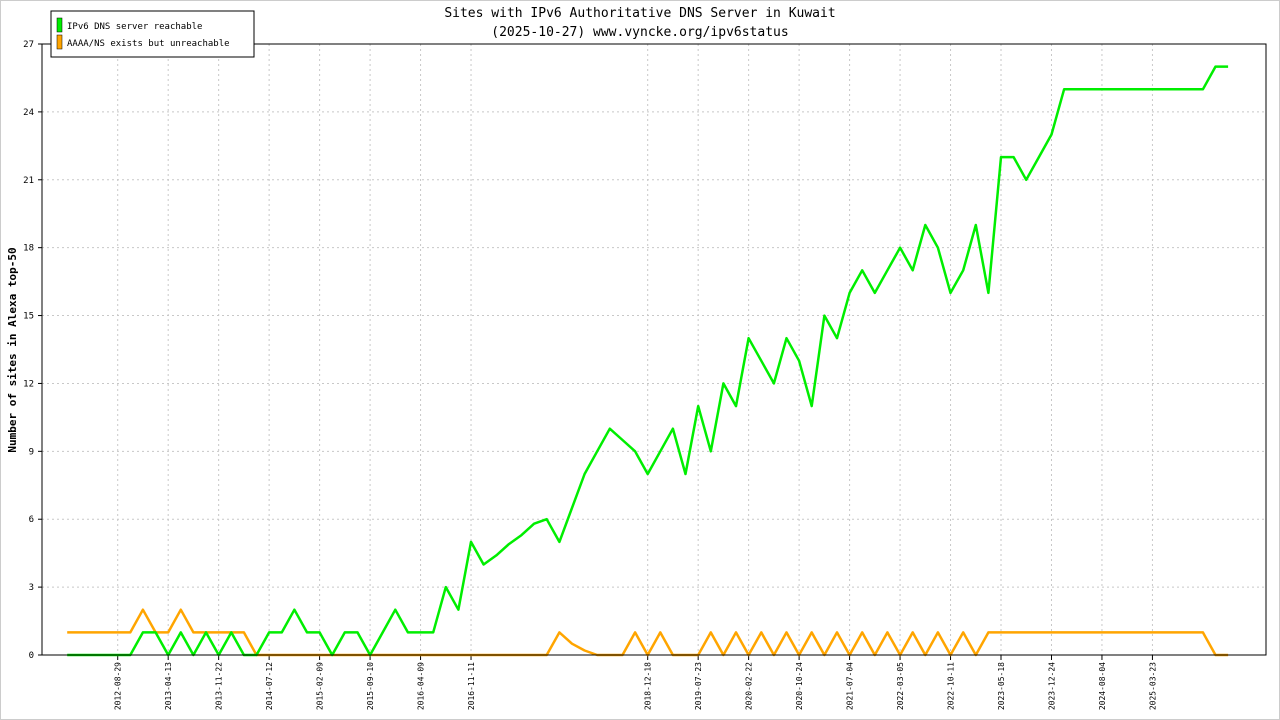 The width and height of the screenshot is (1280, 720). What do you see at coordinates (850, 686) in the screenshot?
I see `x-tick-label: 2021-07-04` at bounding box center [850, 686].